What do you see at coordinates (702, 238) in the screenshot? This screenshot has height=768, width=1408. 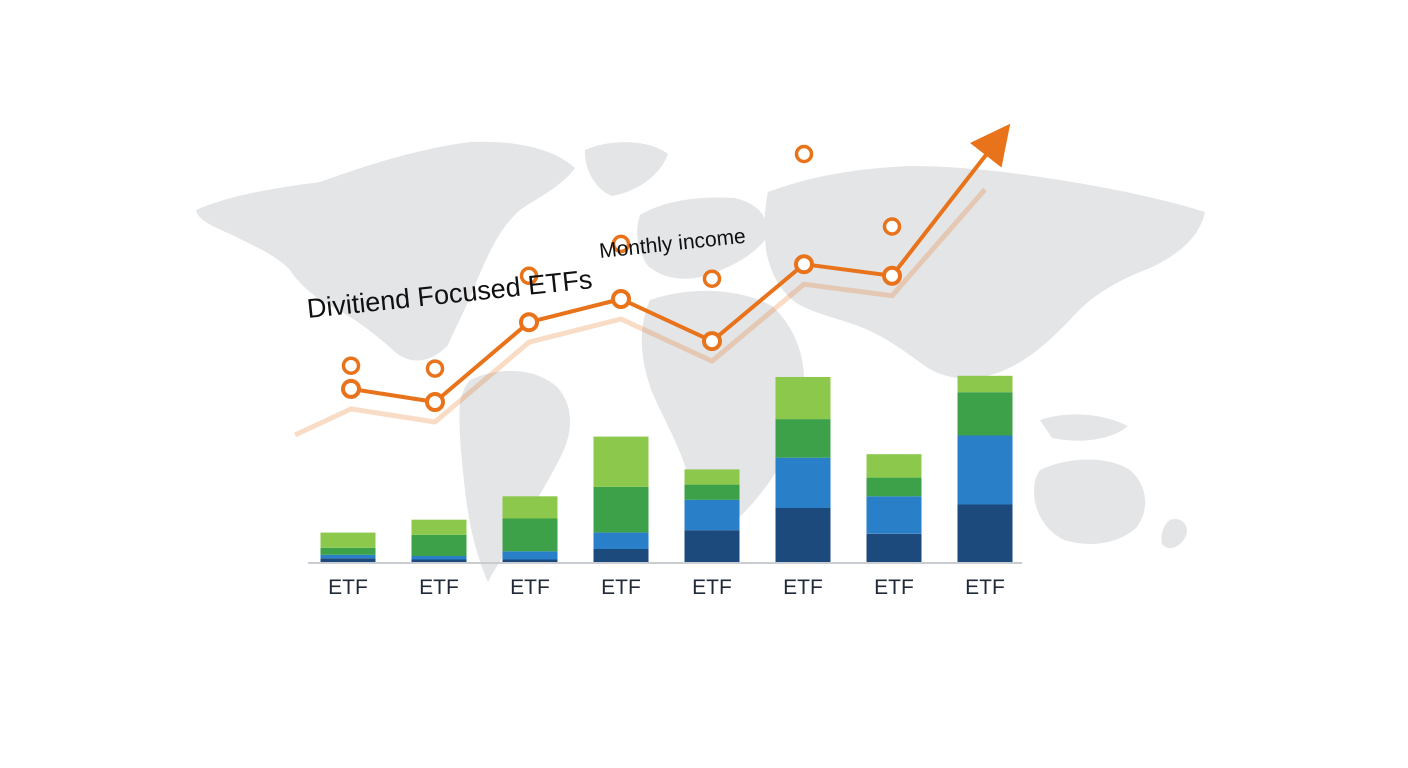 I see `europe-shape` at bounding box center [702, 238].